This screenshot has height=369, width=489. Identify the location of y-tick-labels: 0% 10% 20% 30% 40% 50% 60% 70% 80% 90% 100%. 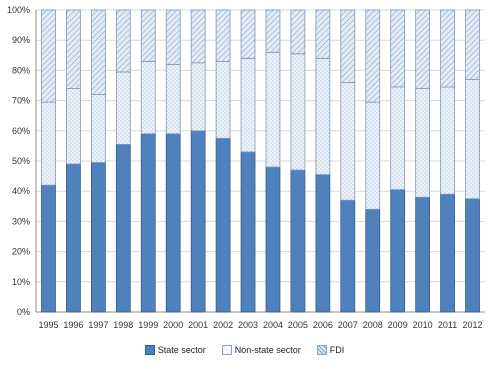
(18, 161).